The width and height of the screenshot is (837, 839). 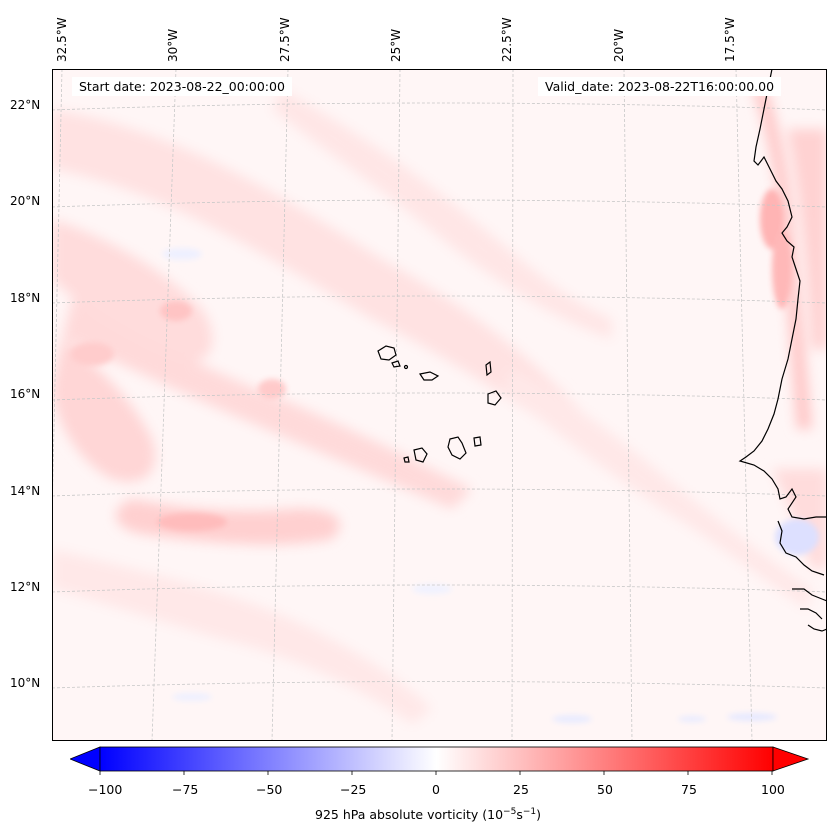 I want to click on lat-label-22n: 22°N, so click(x=25, y=105).